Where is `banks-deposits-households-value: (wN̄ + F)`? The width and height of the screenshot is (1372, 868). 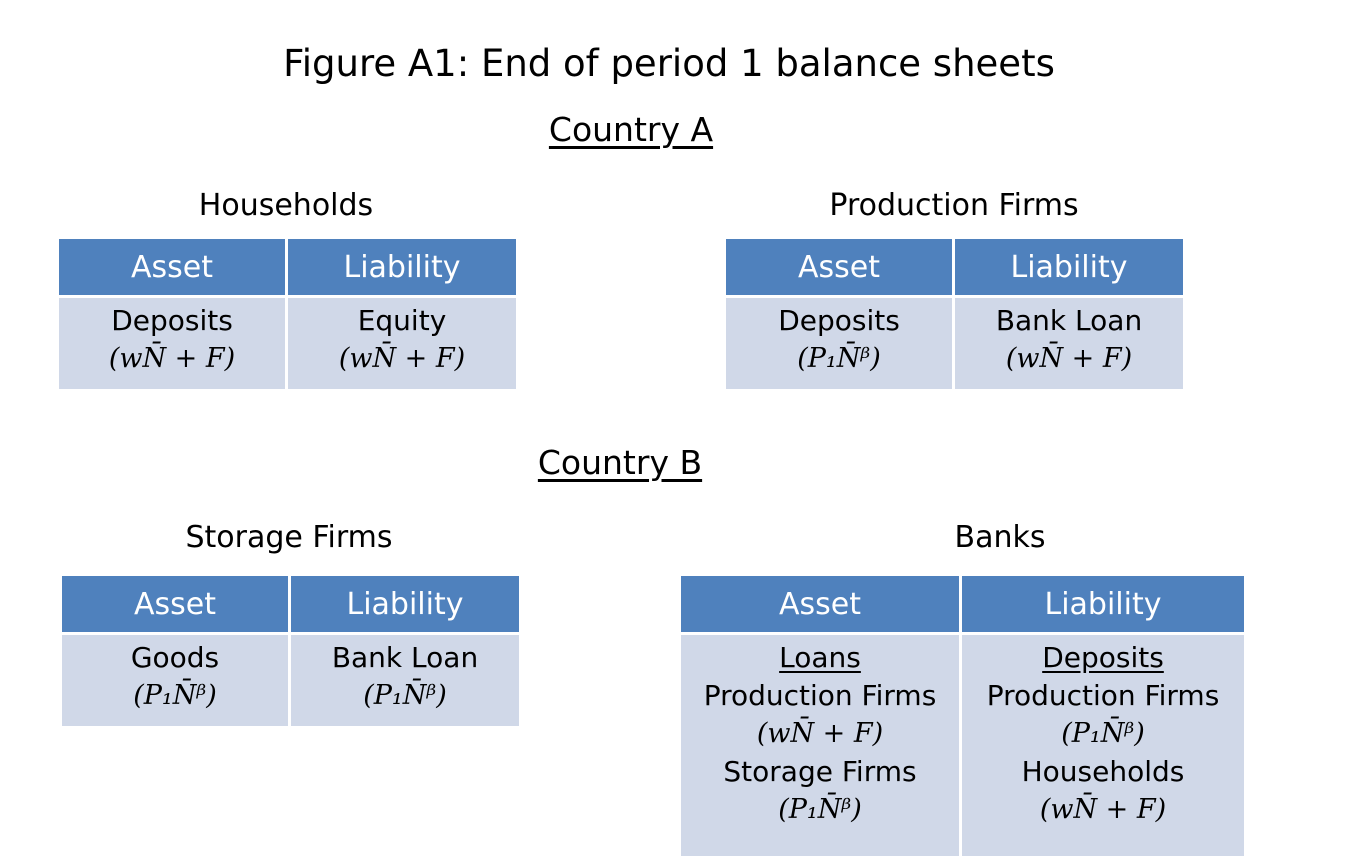 banks-deposits-households-value: (wN̄ + F) is located at coordinates (1103, 809).